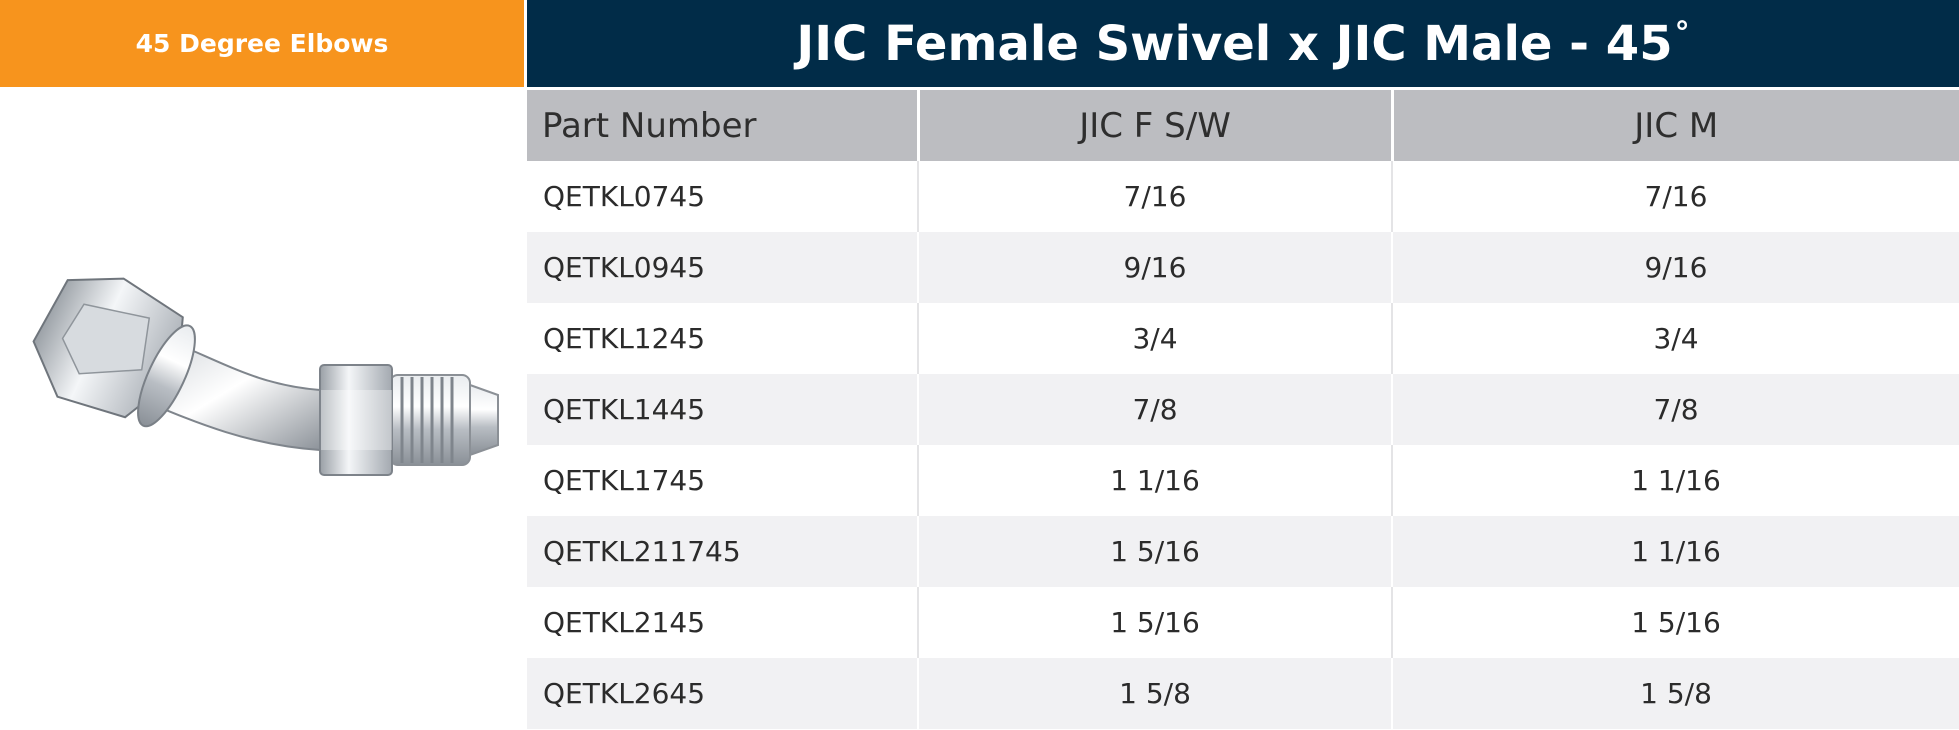 This screenshot has width=1959, height=730. I want to click on hex-body, so click(356, 420).